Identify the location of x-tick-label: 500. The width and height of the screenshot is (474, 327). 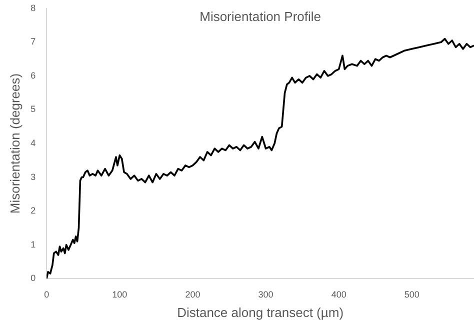
(412, 294).